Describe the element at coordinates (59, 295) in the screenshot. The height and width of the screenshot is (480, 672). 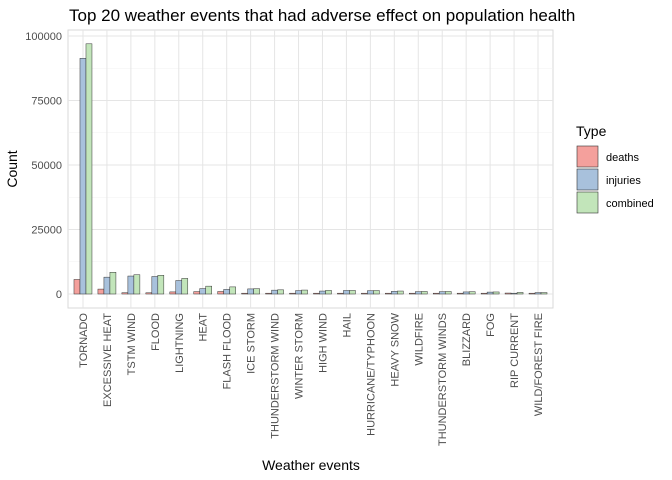
I see `y-tick-label: 0` at that location.